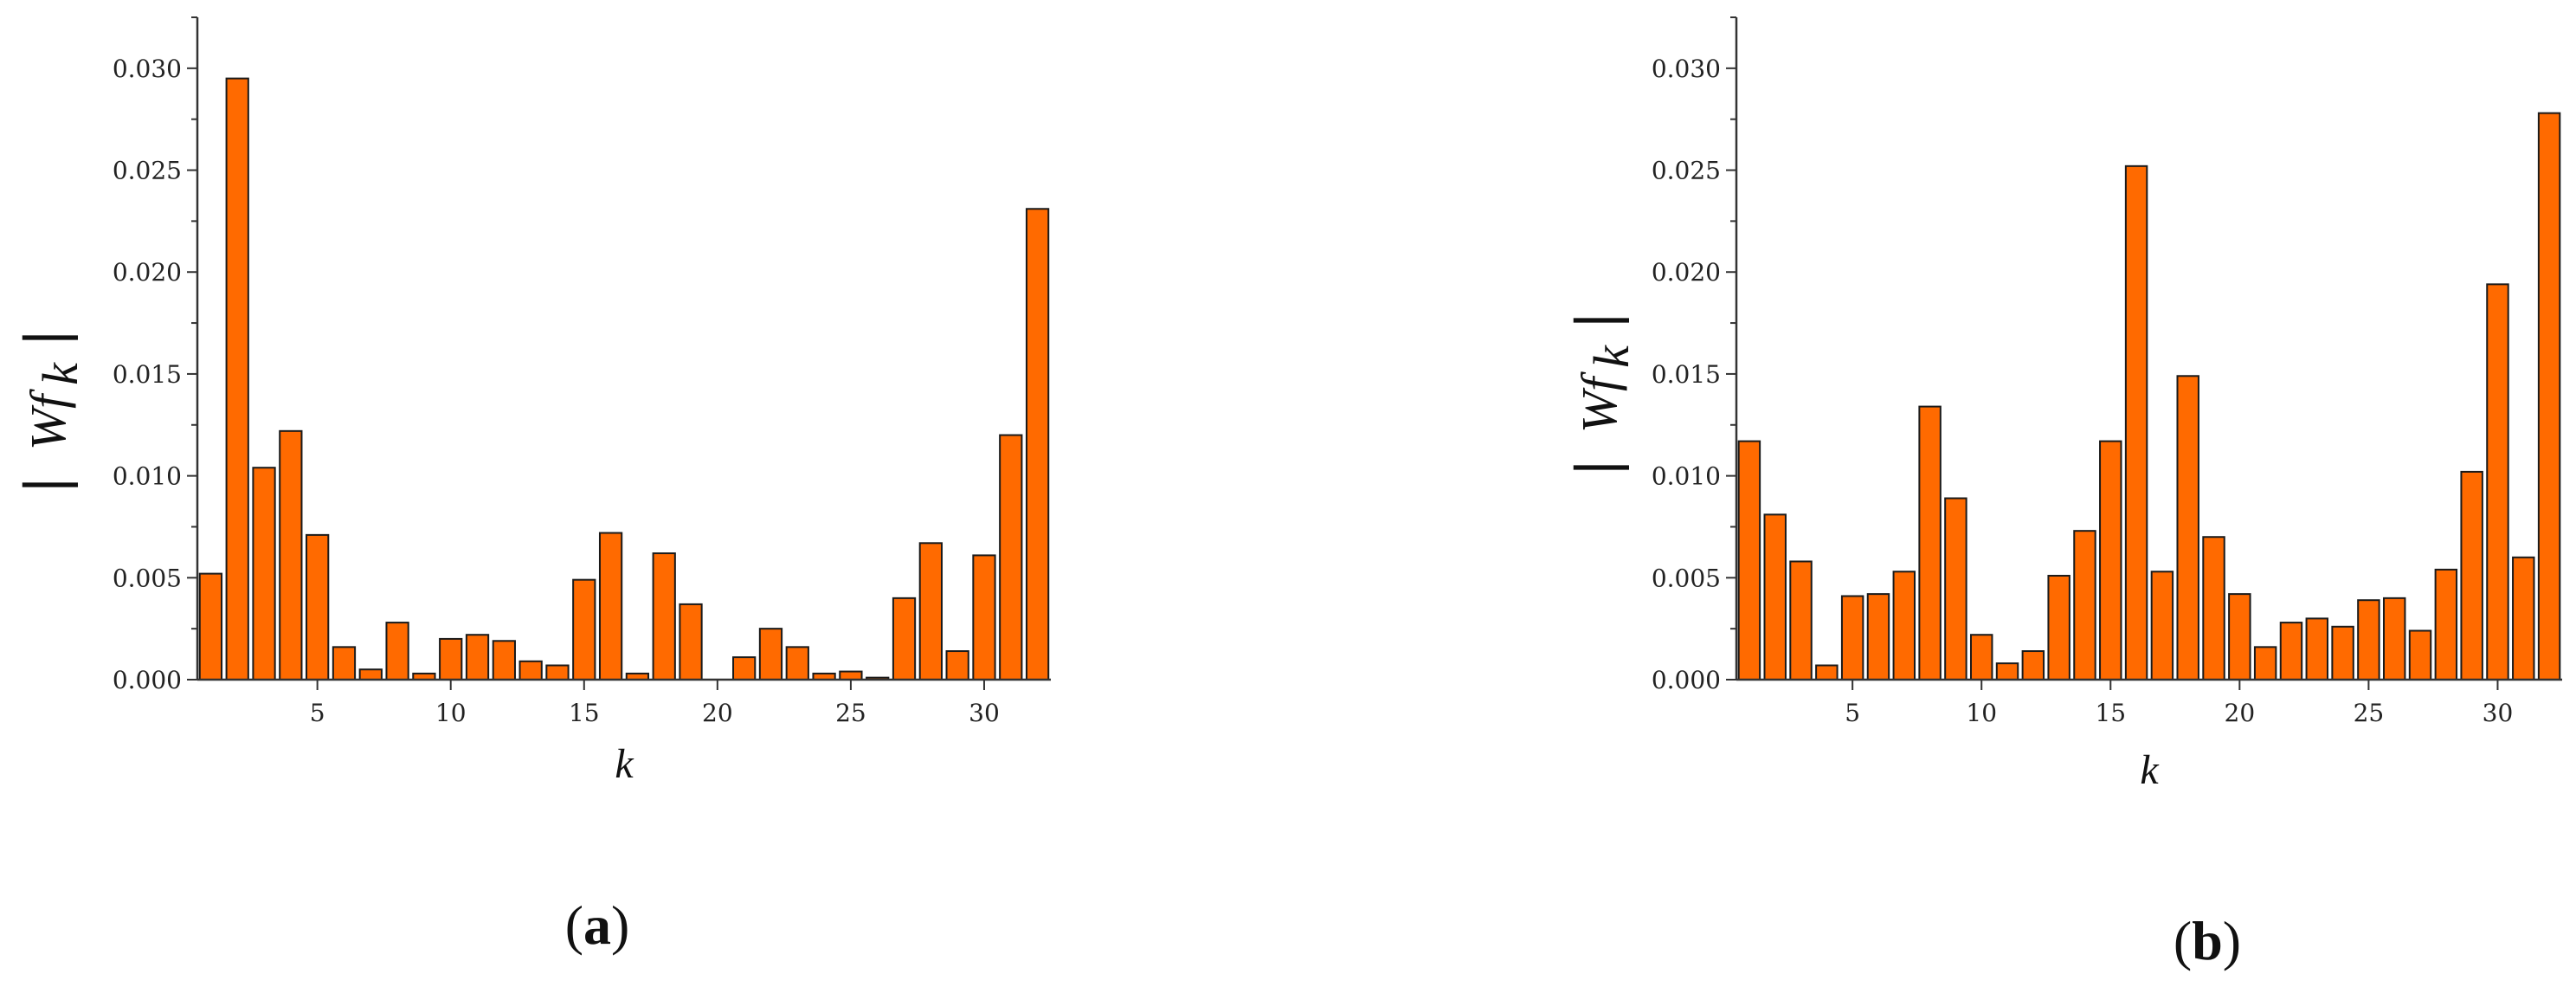 This screenshot has width=2576, height=987. I want to click on y-tick-label: 0.015, so click(1686, 375).